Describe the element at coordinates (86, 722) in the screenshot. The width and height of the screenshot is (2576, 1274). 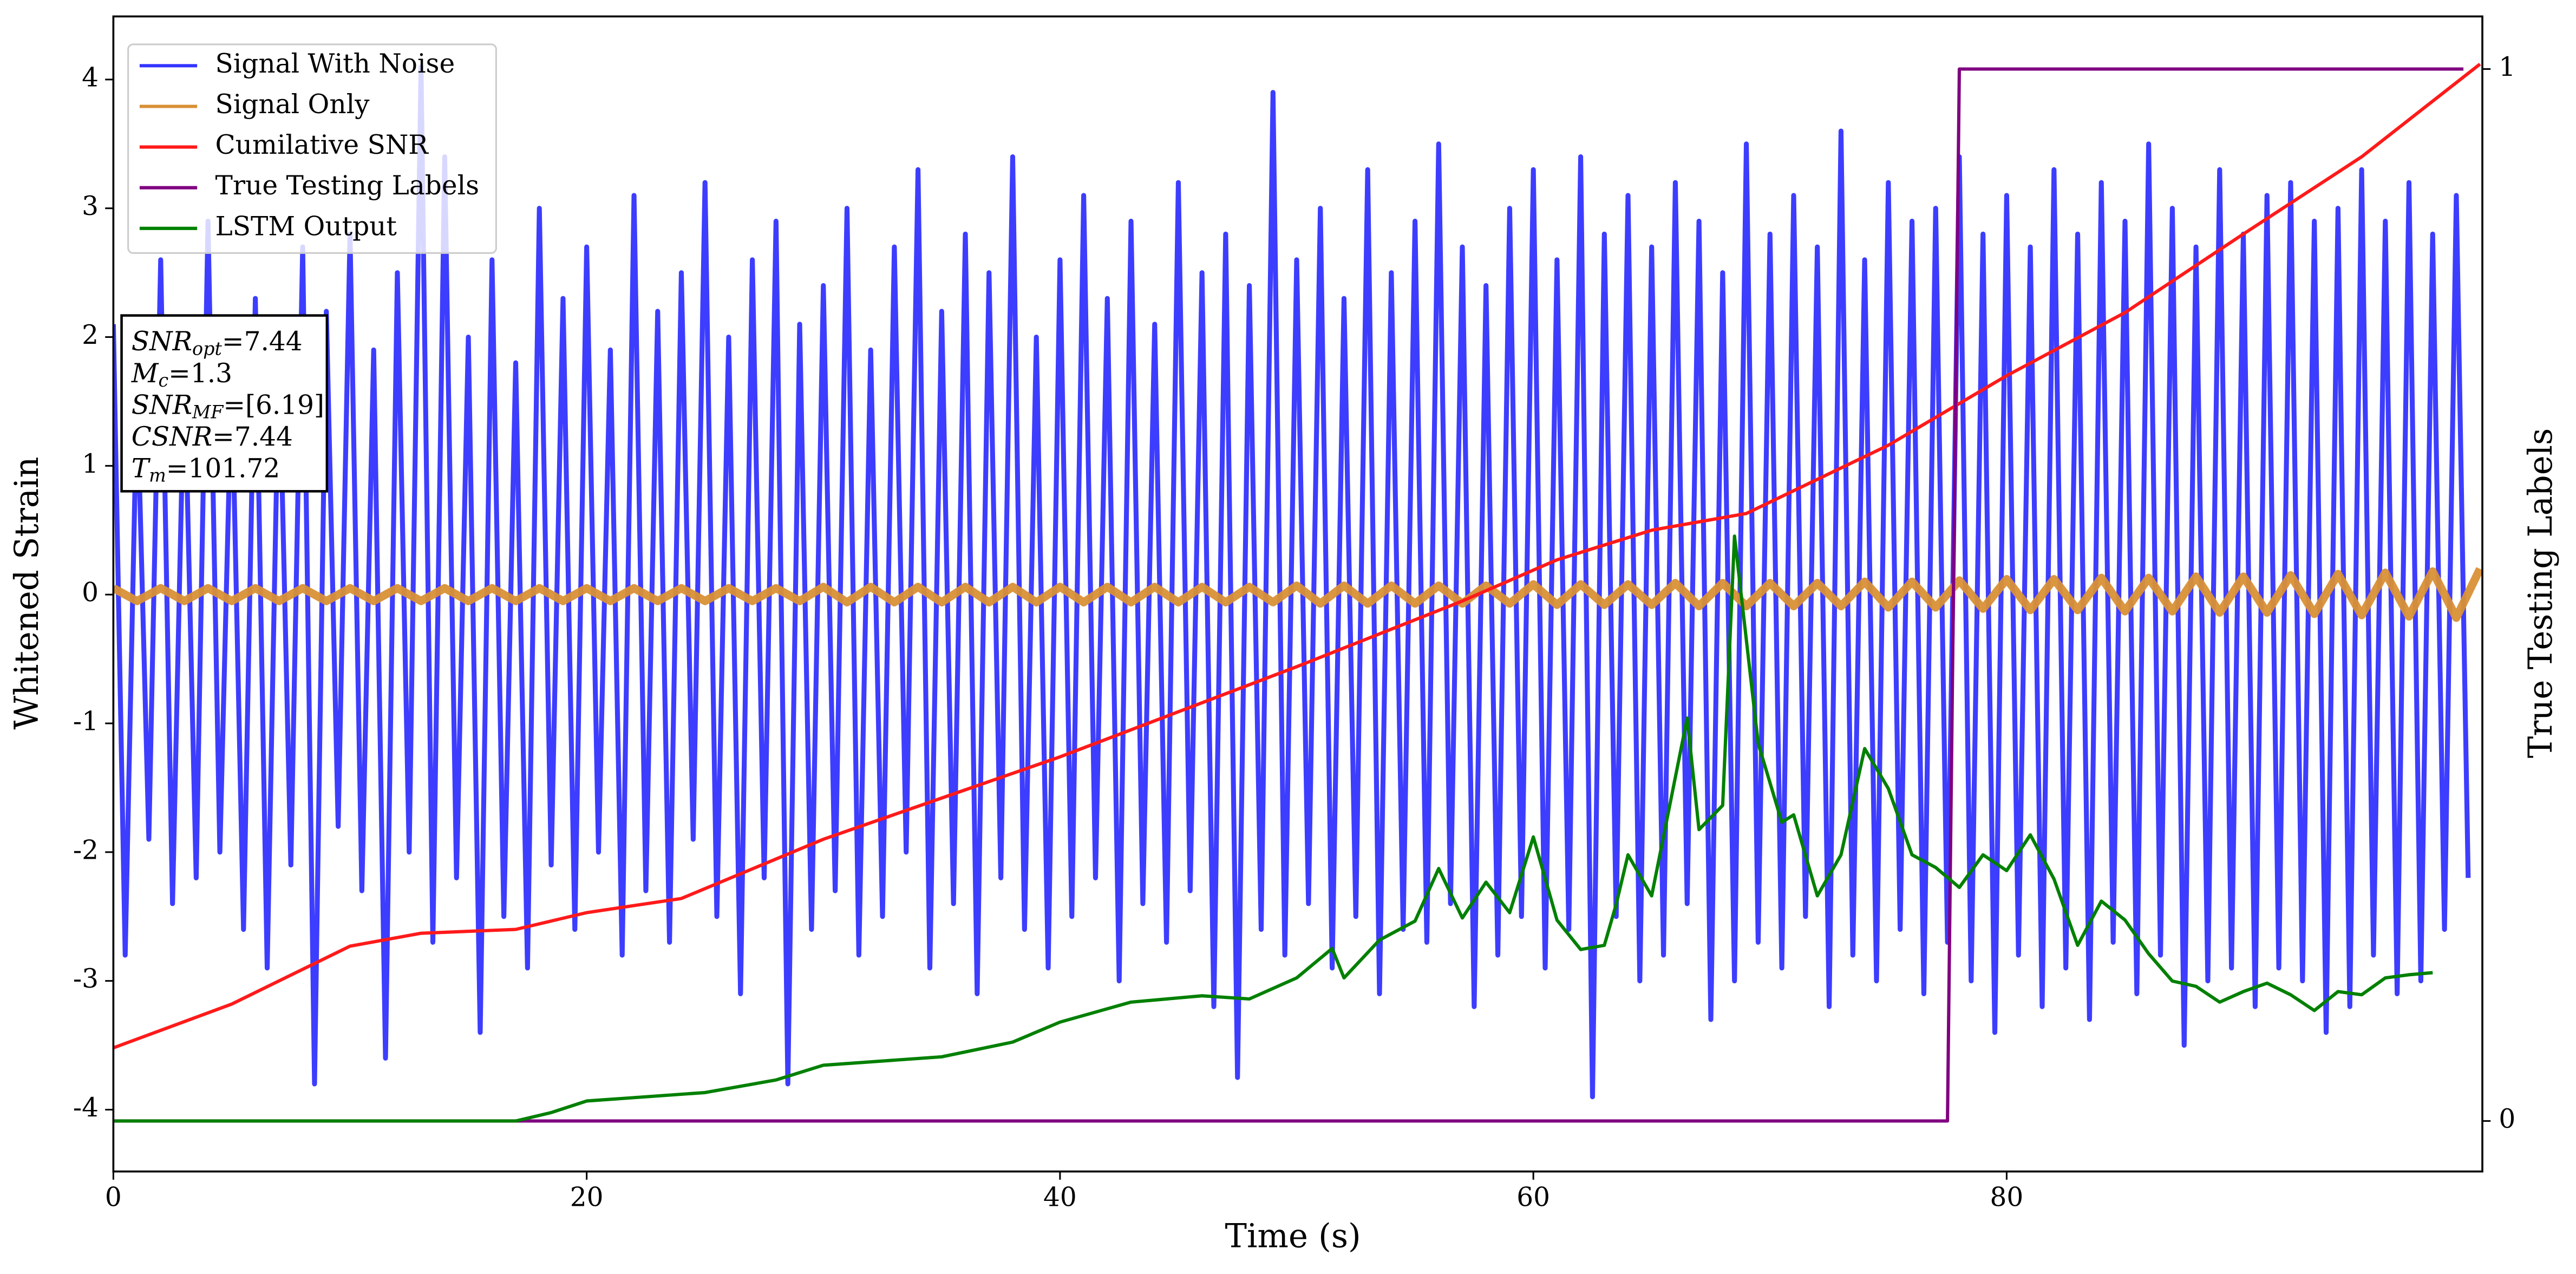
I see `y-tick-label: -1` at that location.